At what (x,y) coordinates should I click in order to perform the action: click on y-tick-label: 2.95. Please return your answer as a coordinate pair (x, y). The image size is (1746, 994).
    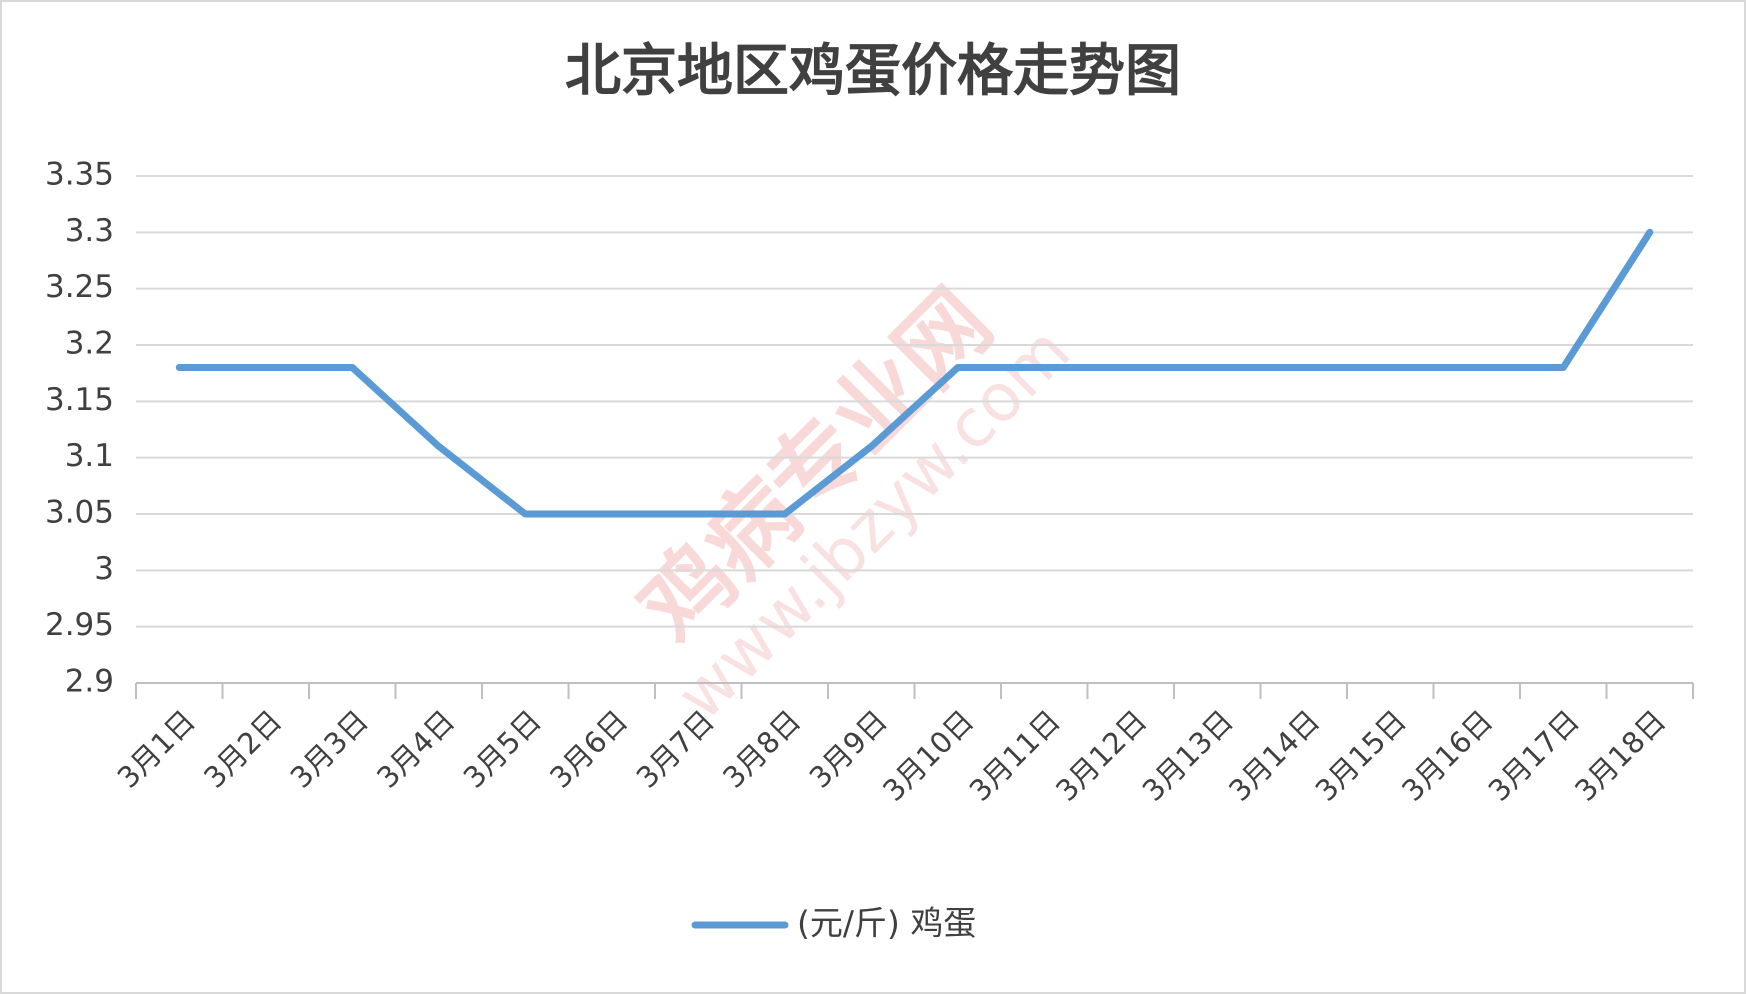
    Looking at the image, I should click on (79, 625).